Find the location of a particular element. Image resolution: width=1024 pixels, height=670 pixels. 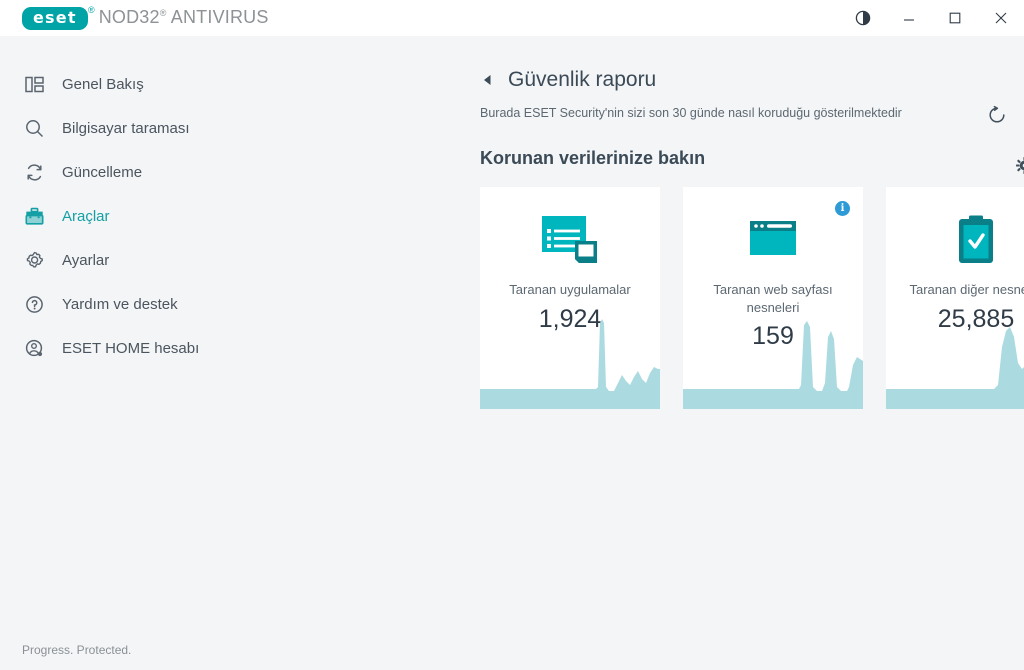

eset-logo-badge: eset ® is located at coordinates (58, 17).